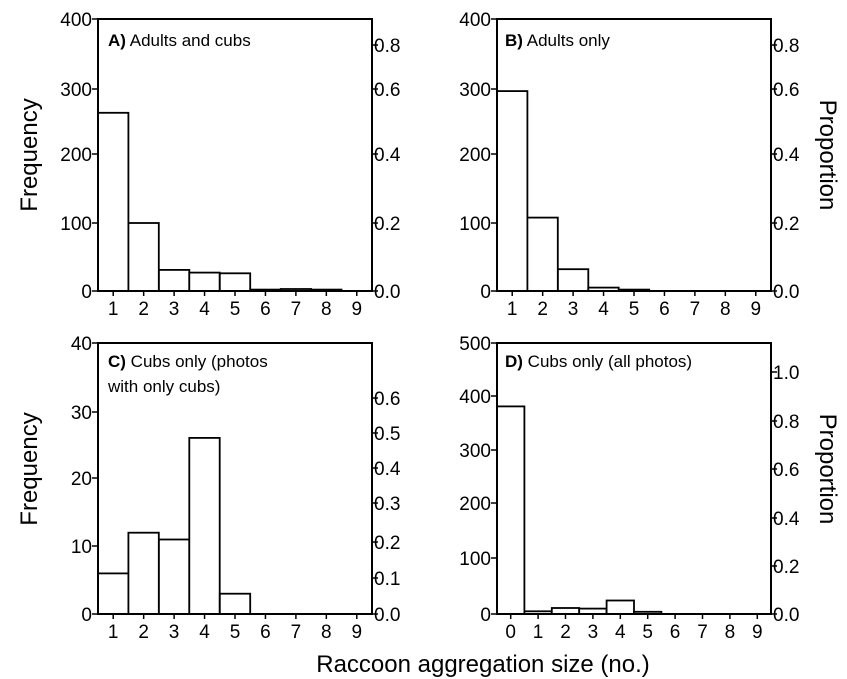  What do you see at coordinates (598, 361) in the screenshot?
I see `panel-title: D) Cubs only (all photos)` at bounding box center [598, 361].